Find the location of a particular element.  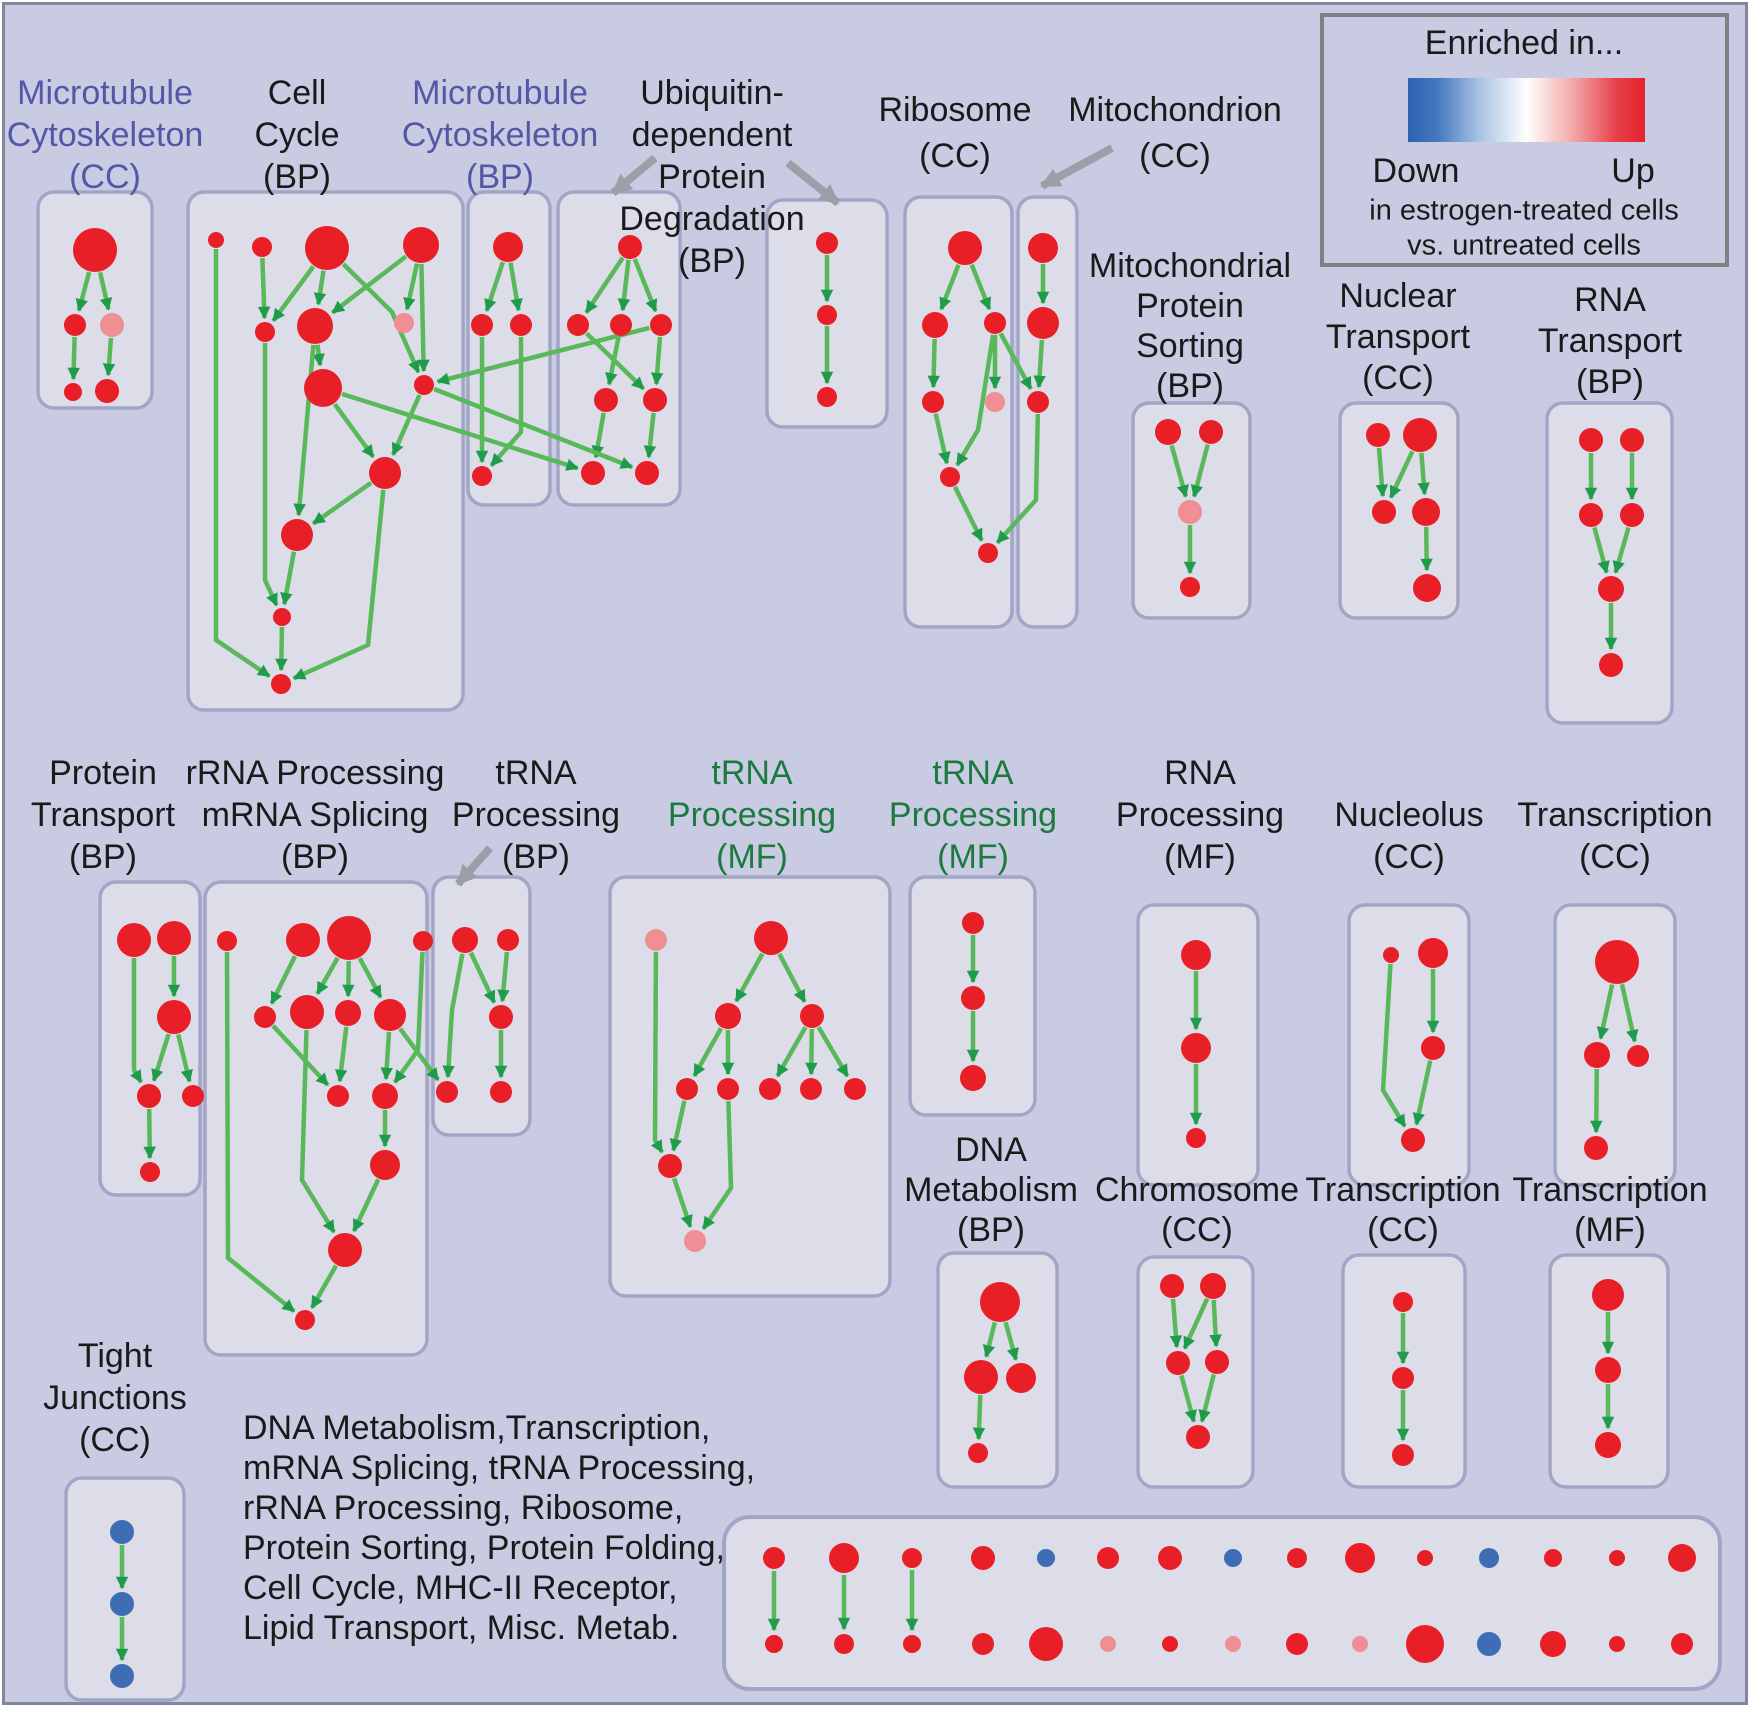

trna-processing-bp-label-line-1: Processing is located at coordinates (536, 815).